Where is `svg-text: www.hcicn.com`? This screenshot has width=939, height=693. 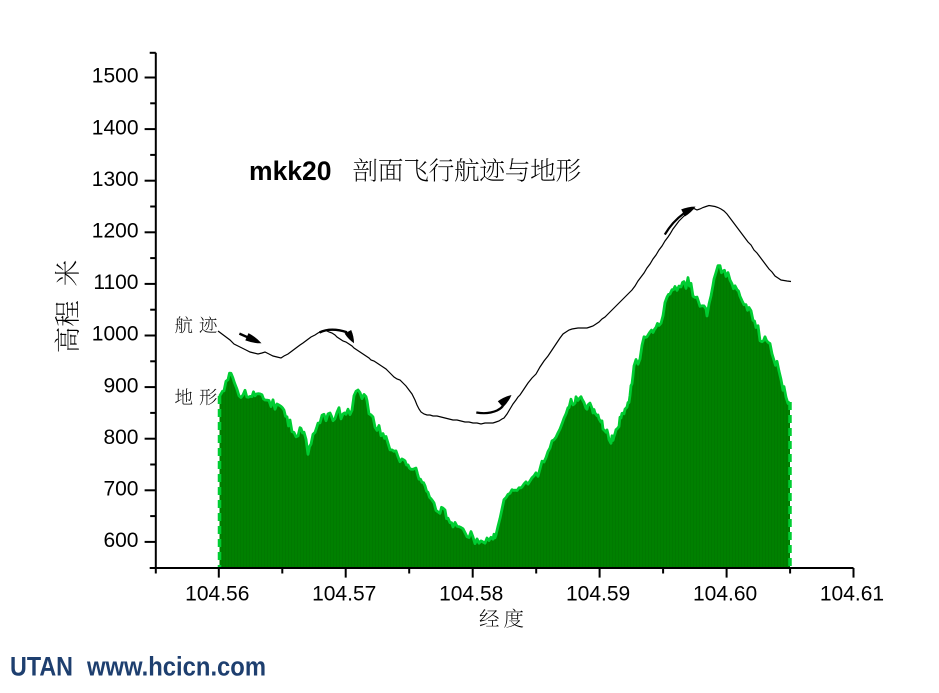
svg-text: www.hcicn.com is located at coordinates (176, 667).